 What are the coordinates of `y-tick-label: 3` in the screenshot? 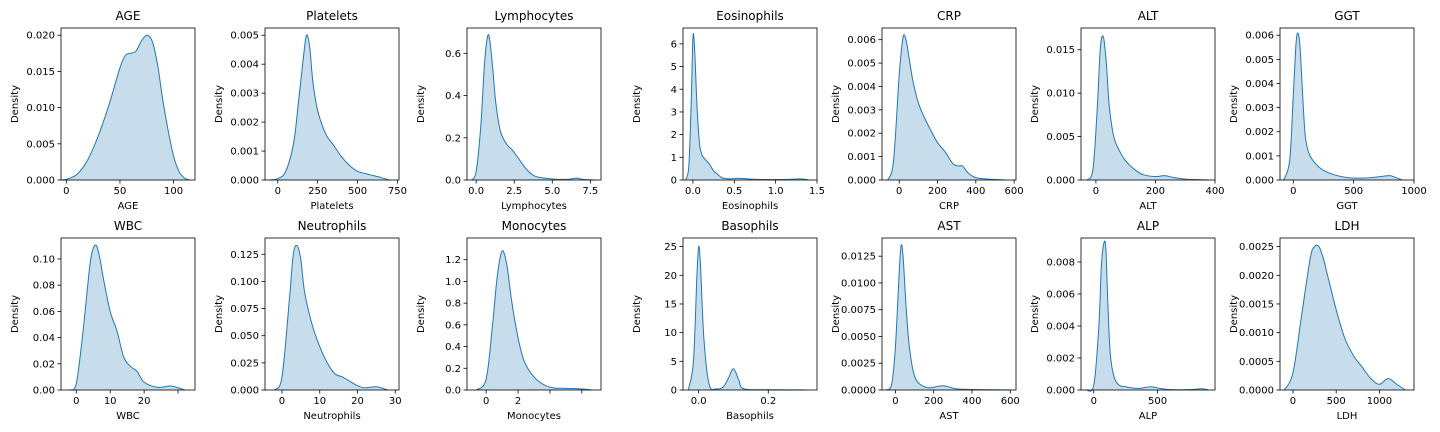 It's located at (674, 112).